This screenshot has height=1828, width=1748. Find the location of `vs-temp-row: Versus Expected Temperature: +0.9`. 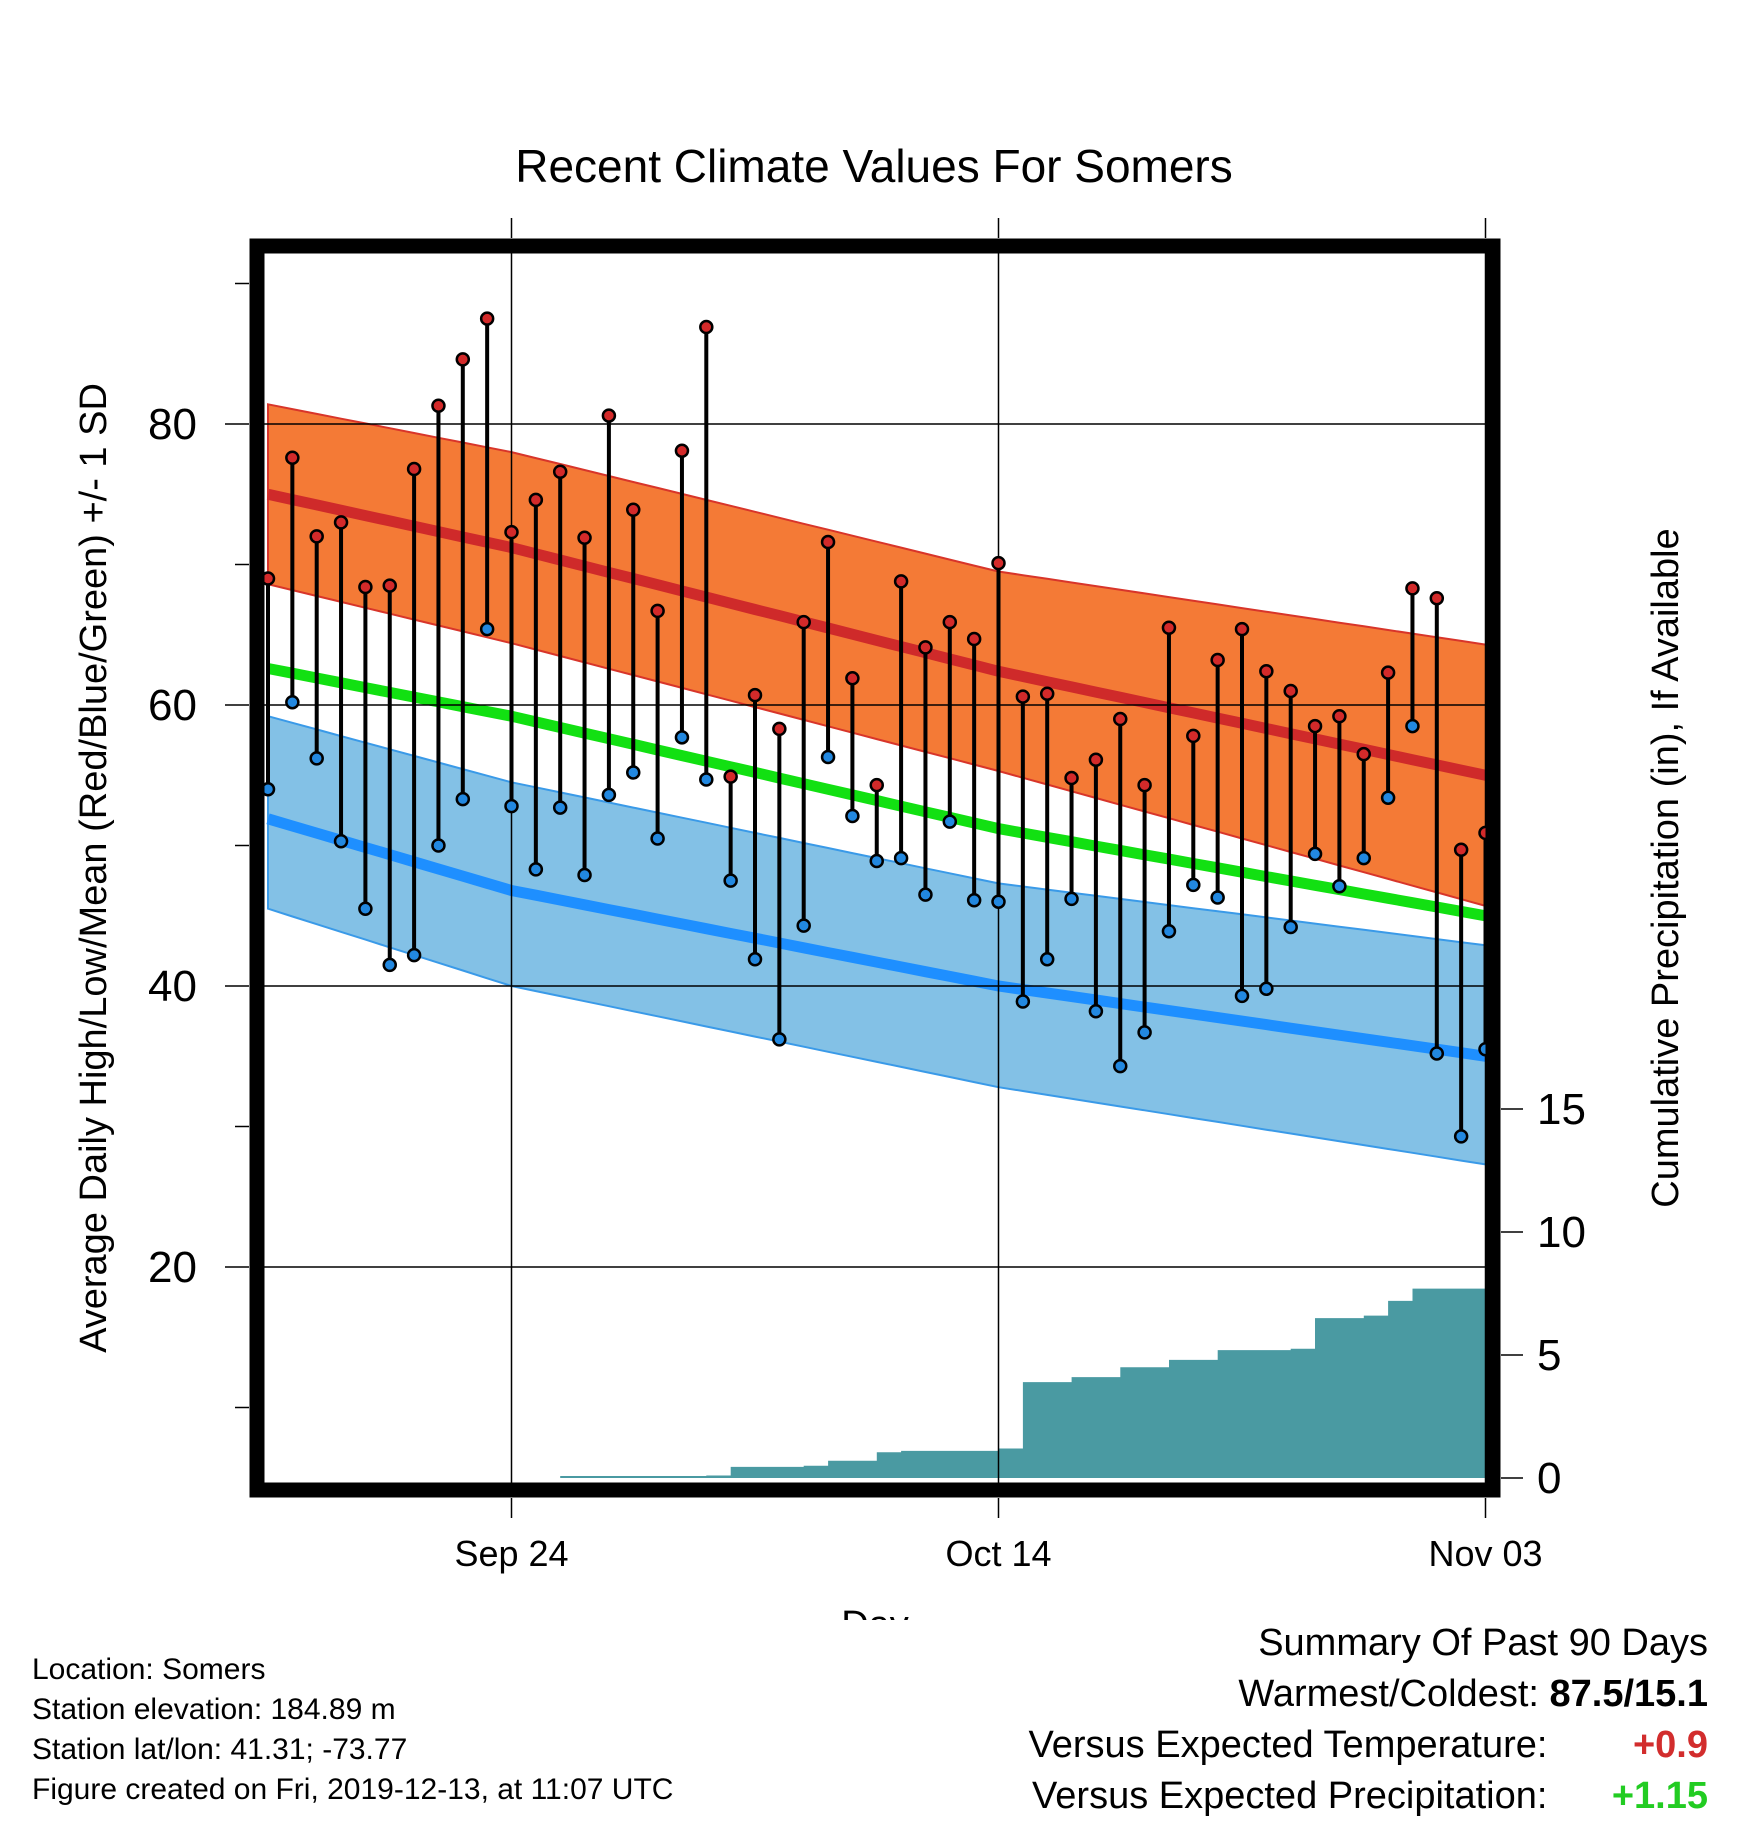

vs-temp-row: Versus Expected Temperature: +0.9 is located at coordinates (1368, 1745).